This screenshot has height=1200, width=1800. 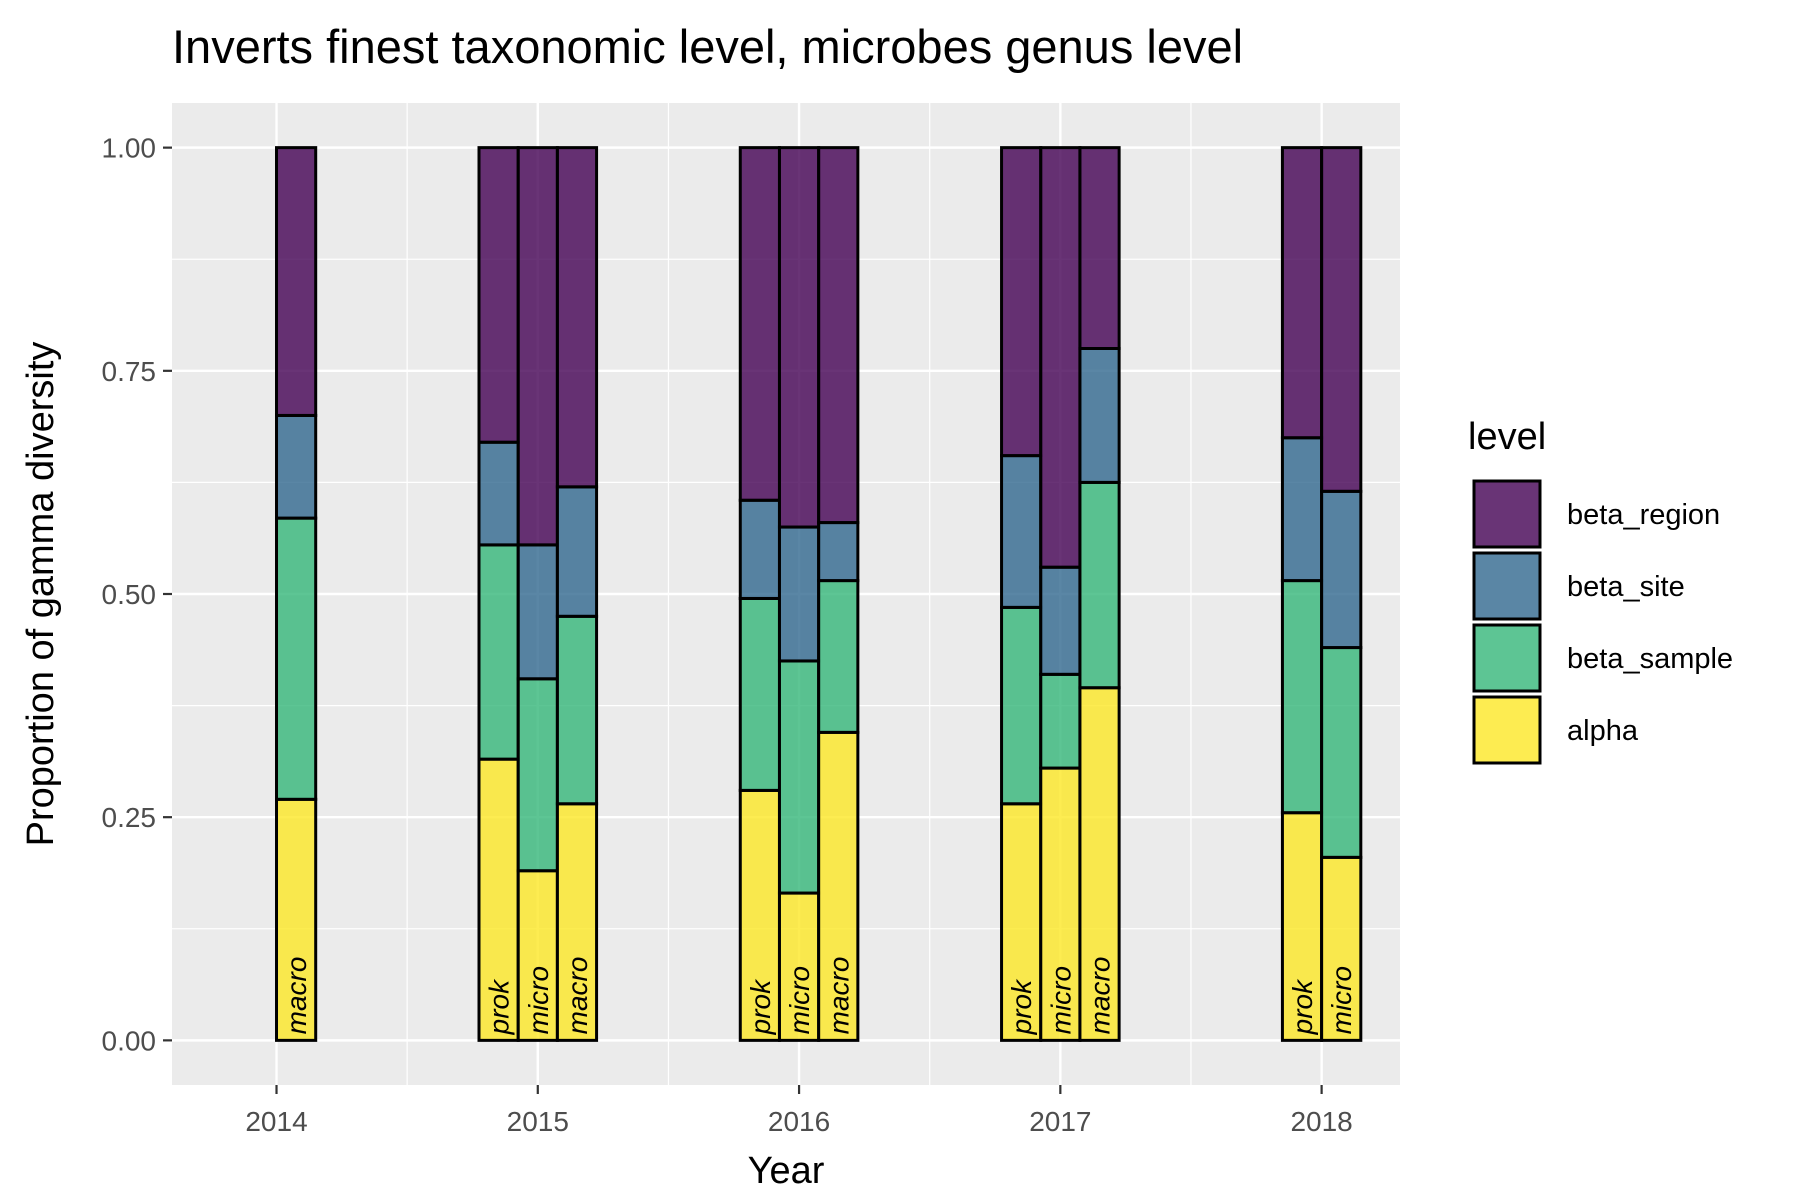 What do you see at coordinates (1555, 730) in the screenshot?
I see `legend-item-alpha: alpha` at bounding box center [1555, 730].